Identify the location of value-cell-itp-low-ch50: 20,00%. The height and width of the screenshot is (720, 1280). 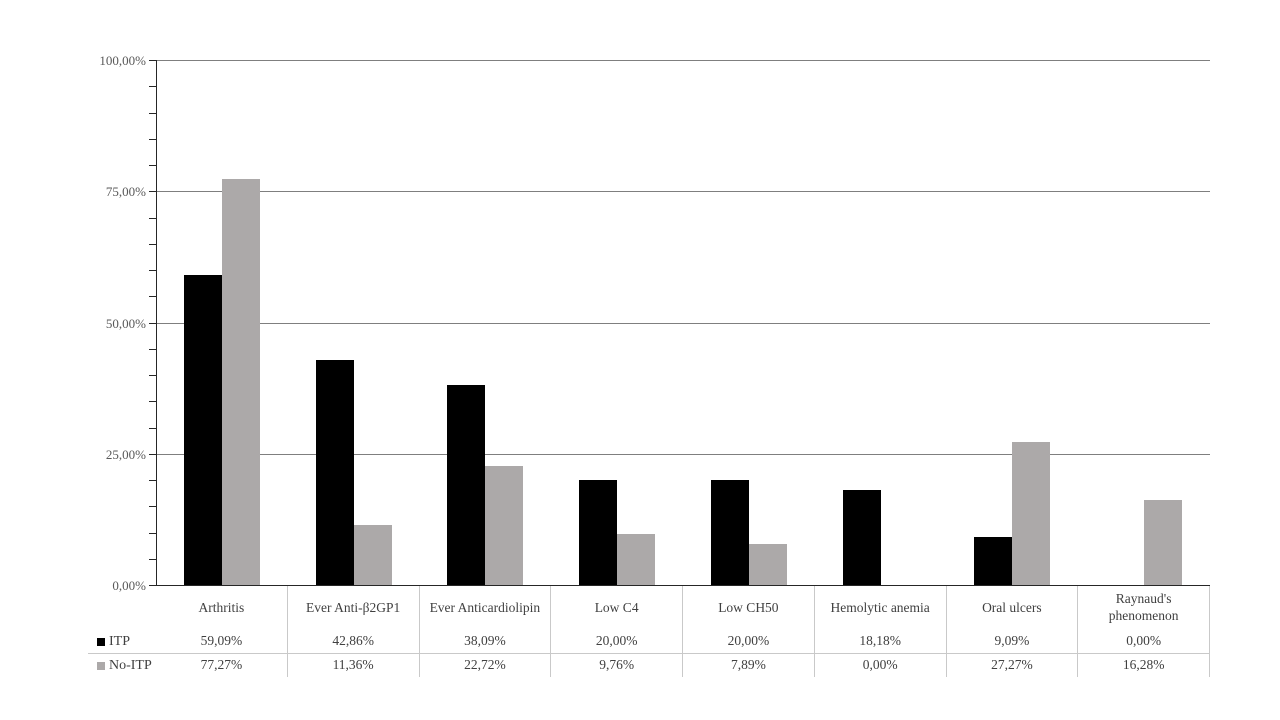
(749, 641).